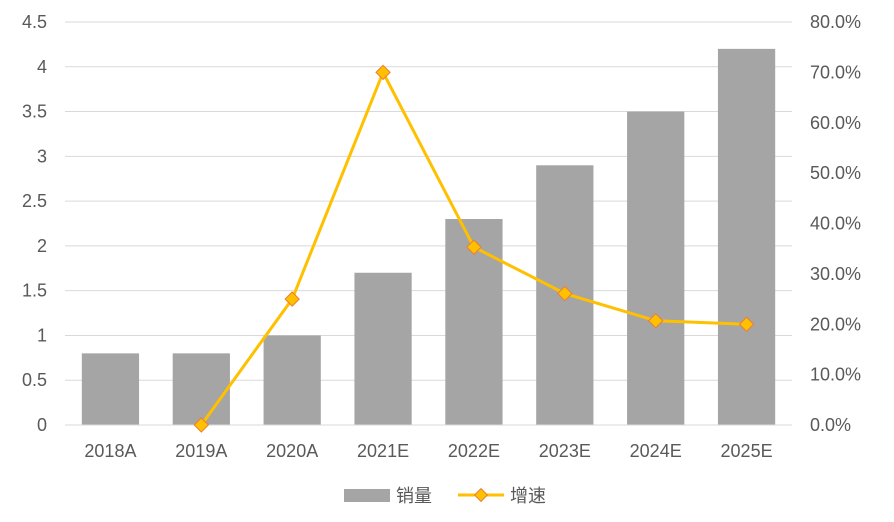 Image resolution: width=894 pixels, height=522 pixels. Describe the element at coordinates (835, 123) in the screenshot. I see `right-axis-tick-label: 60.0%` at that location.